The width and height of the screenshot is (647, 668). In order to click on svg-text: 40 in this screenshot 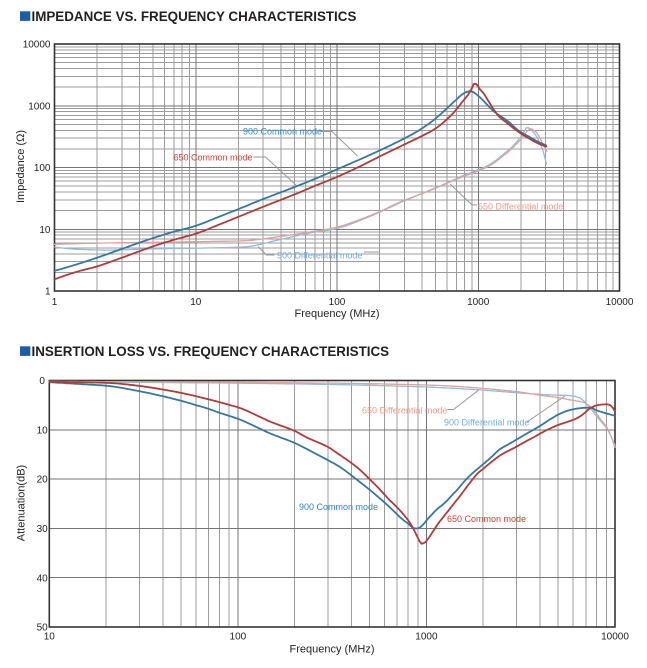, I will do `click(43, 578)`.